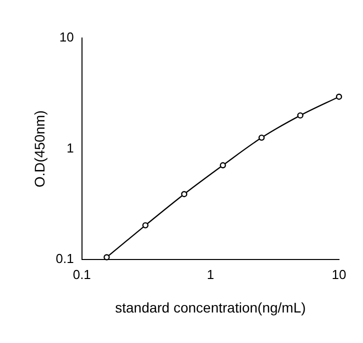  I want to click on y-axis-title: O.D(450nm), so click(39, 149).